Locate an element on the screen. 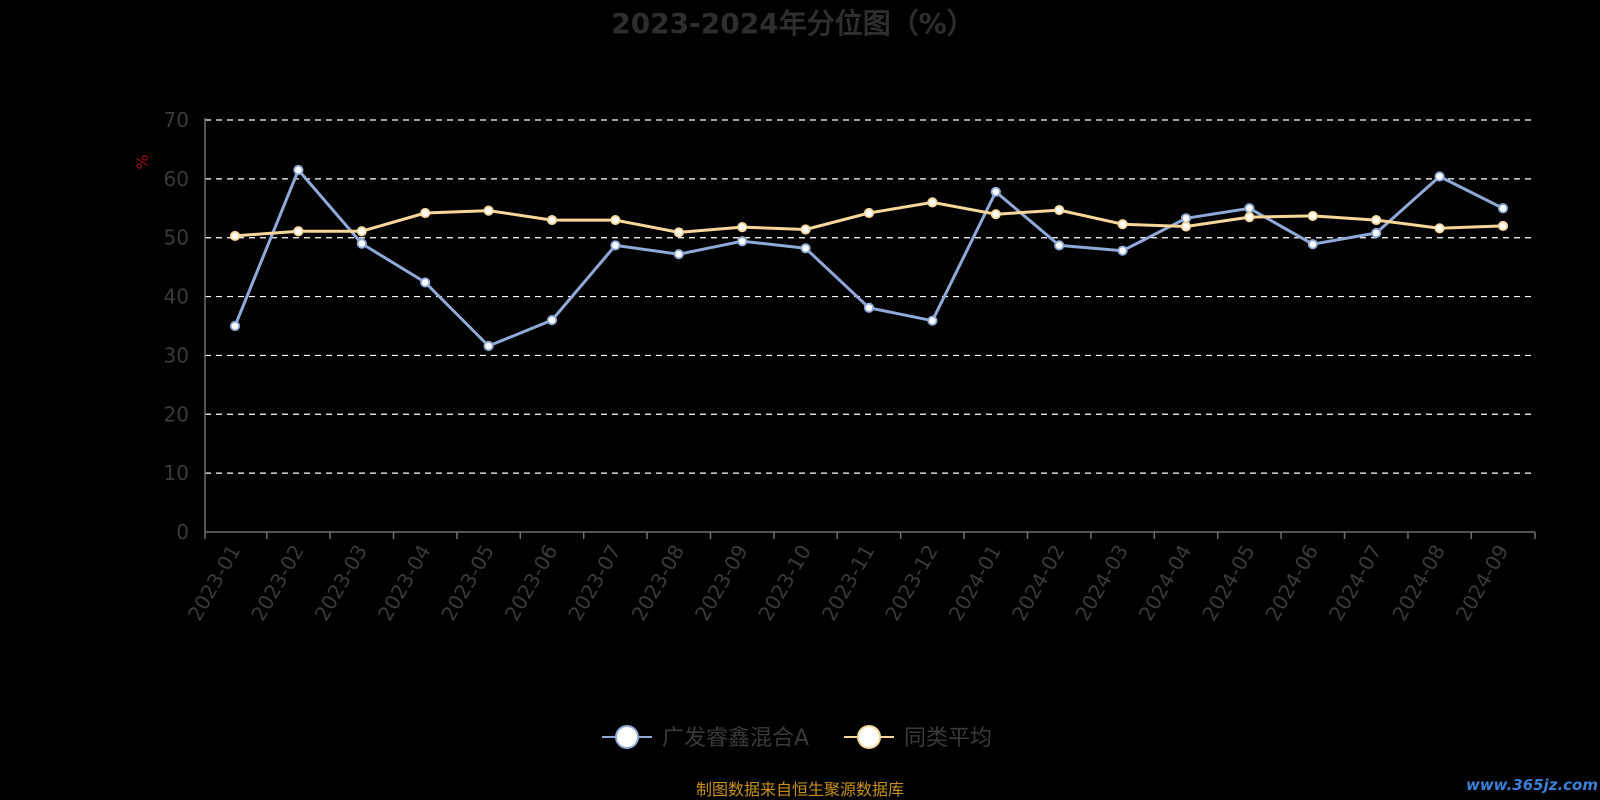 Image resolution: width=1600 pixels, height=800 pixels. legend-item-1: 广发睿鑫混合A is located at coordinates (705, 738).